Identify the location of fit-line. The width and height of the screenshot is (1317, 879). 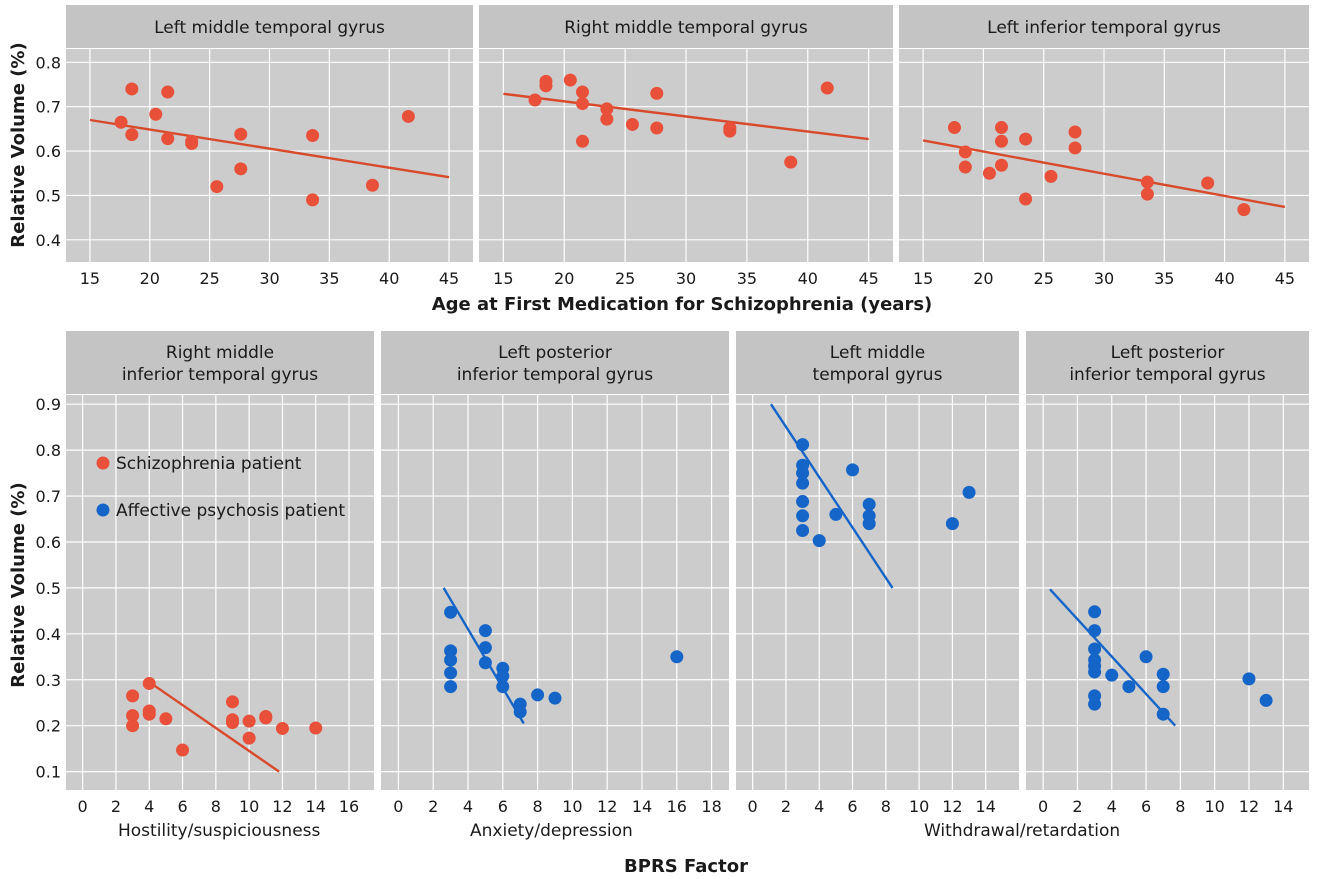
(831, 496).